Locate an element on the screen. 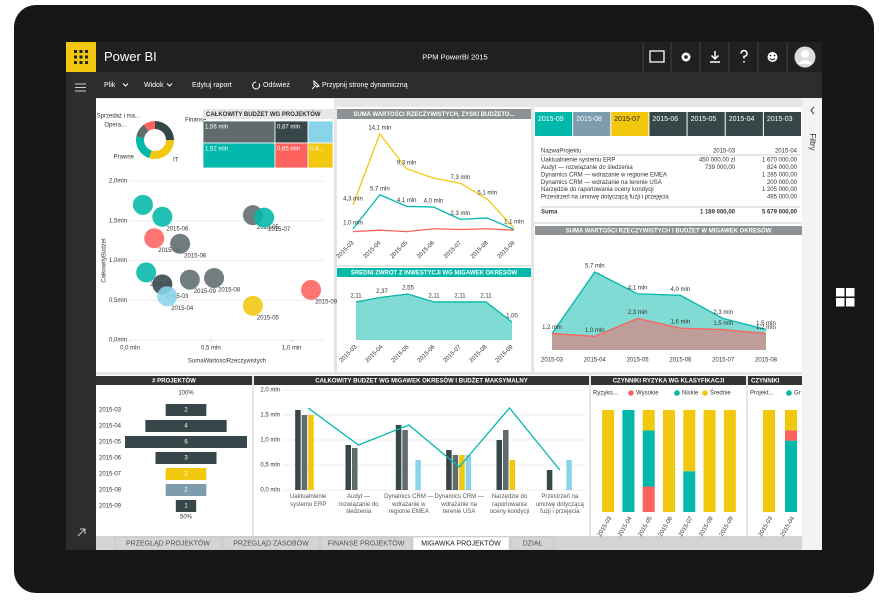 This screenshot has height=606, width=888. slicer-label: 2015-08 is located at coordinates (589, 119).